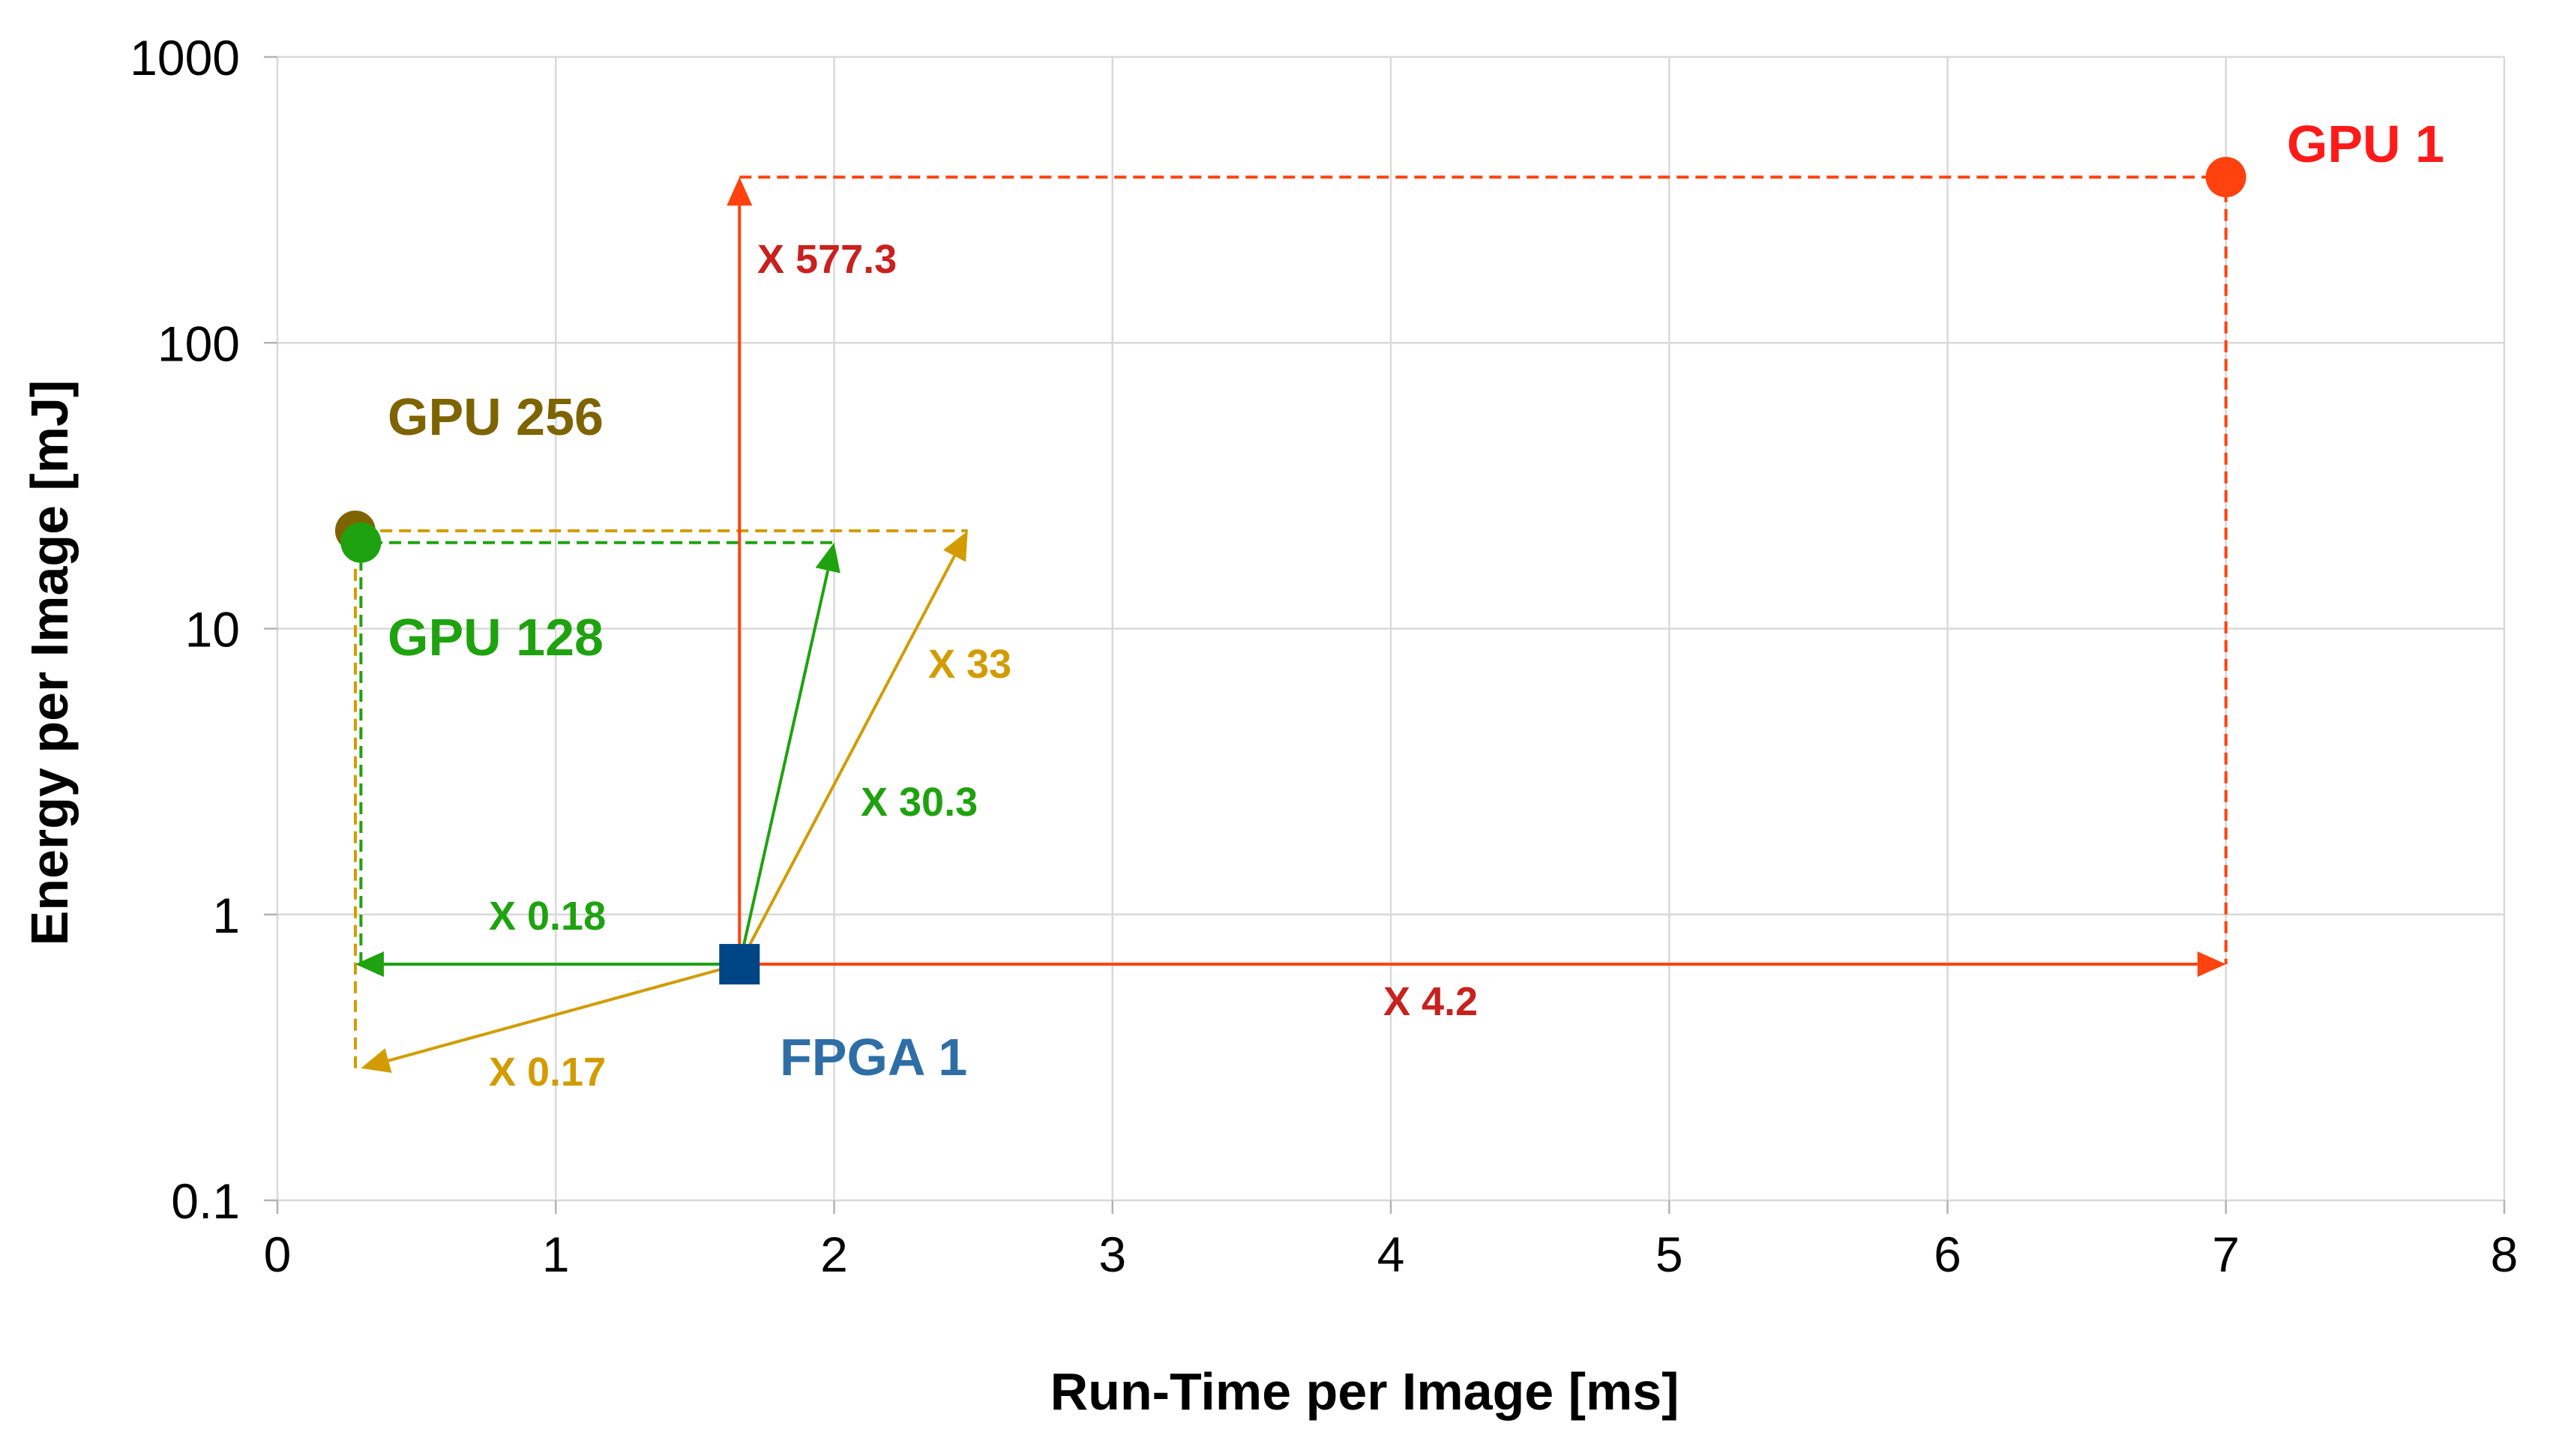 This screenshot has height=1456, width=2550. Describe the element at coordinates (873, 1057) in the screenshot. I see `fpga-1-label: FPGA 1` at that location.